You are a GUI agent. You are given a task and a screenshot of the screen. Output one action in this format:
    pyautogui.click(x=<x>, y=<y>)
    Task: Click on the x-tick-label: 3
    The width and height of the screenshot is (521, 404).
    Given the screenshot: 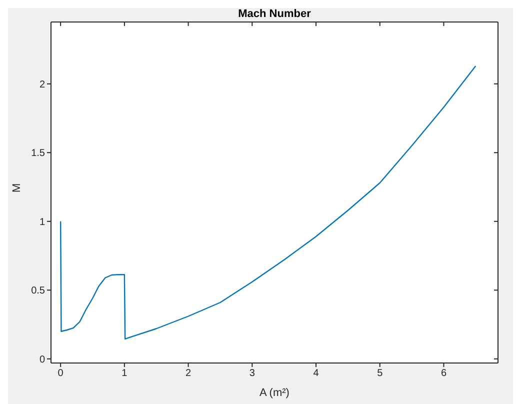 What is the action you would take?
    pyautogui.click(x=252, y=374)
    